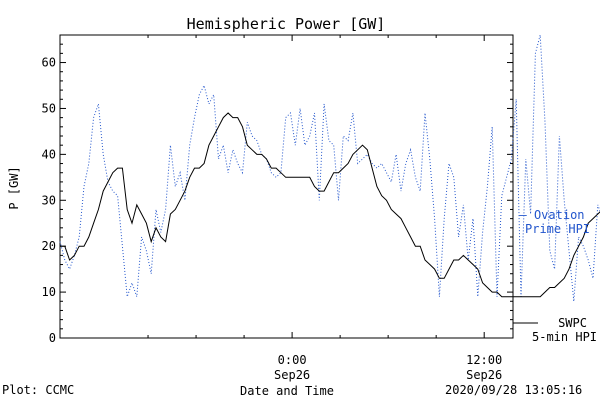 This screenshot has width=600, height=400. What do you see at coordinates (286, 24) in the screenshot?
I see `chart-title: Hemispheric Power [GW]` at bounding box center [286, 24].